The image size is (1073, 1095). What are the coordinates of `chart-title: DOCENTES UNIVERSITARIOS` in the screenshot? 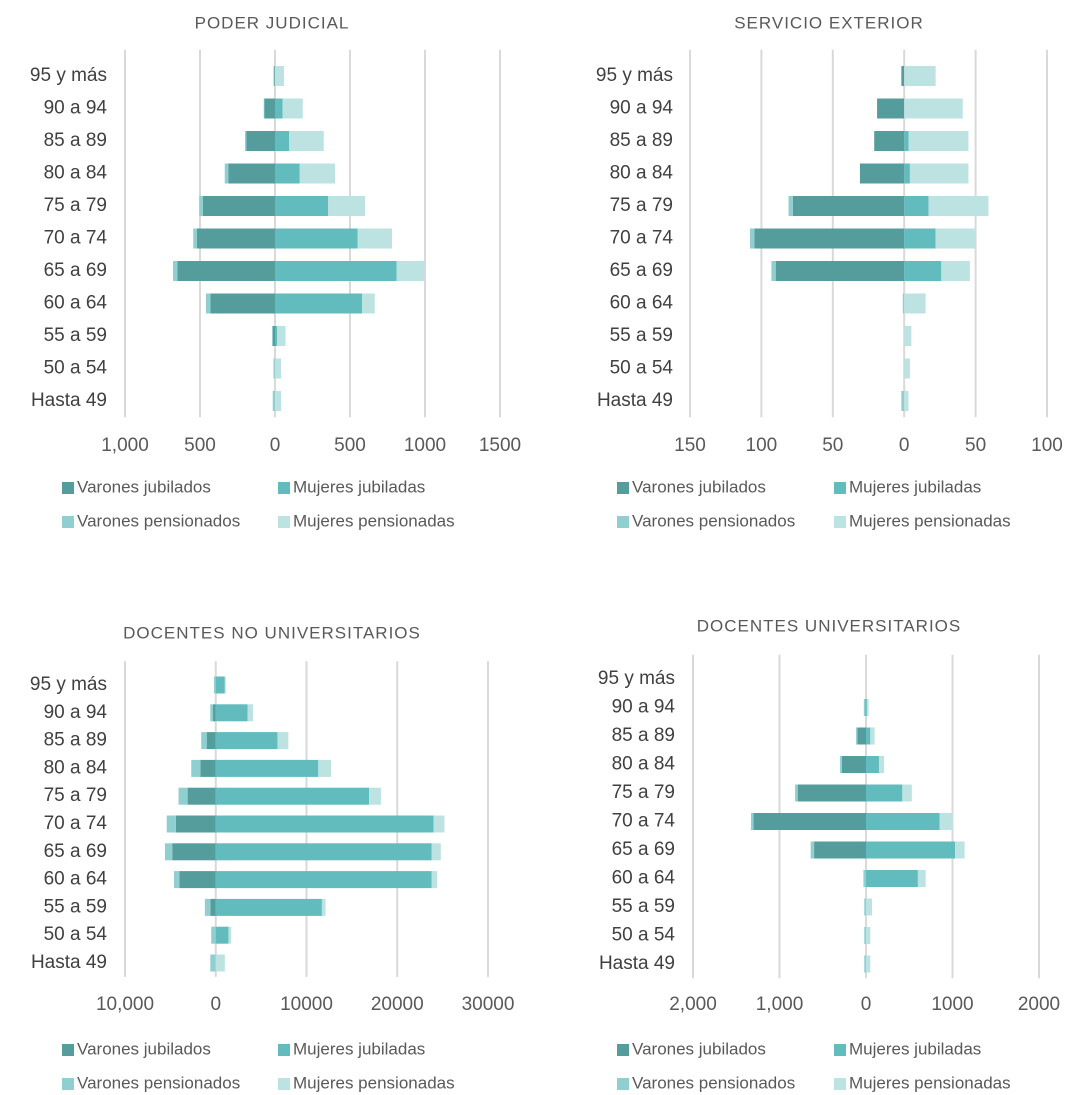 It's located at (829, 625).